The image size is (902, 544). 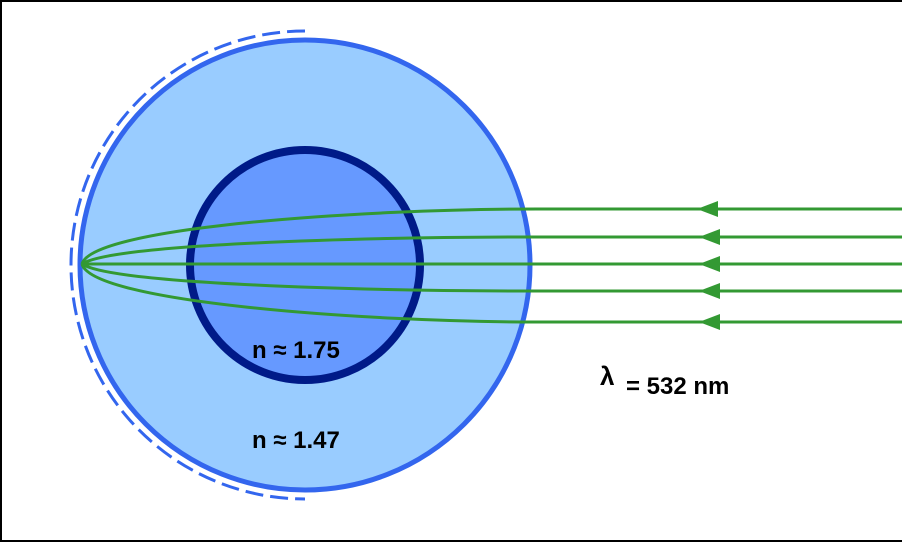 I want to click on ray-arrowheads, so click(x=708, y=265).